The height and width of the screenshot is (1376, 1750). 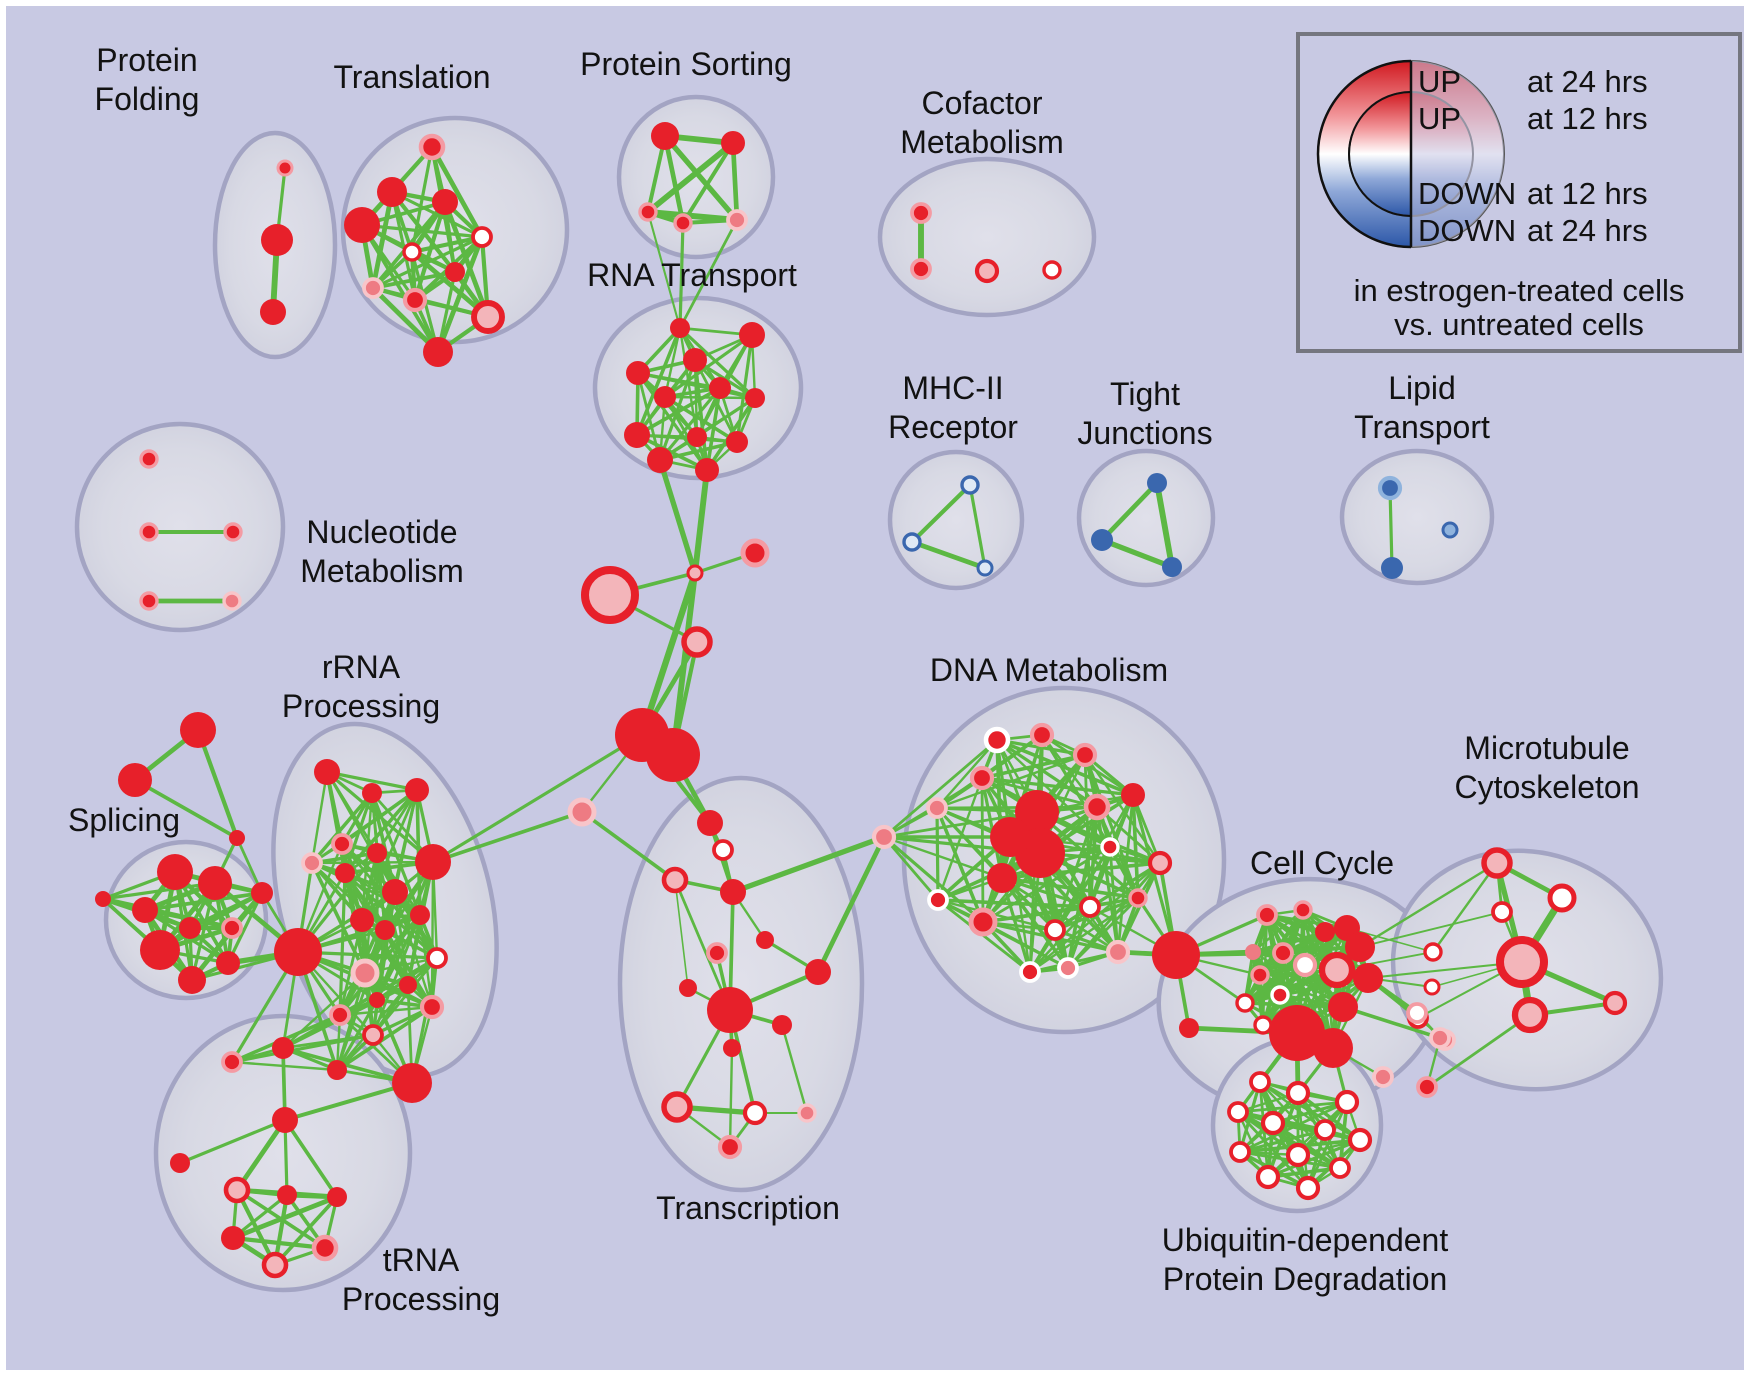 What do you see at coordinates (285, 168) in the screenshot?
I see `node-pf1` at bounding box center [285, 168].